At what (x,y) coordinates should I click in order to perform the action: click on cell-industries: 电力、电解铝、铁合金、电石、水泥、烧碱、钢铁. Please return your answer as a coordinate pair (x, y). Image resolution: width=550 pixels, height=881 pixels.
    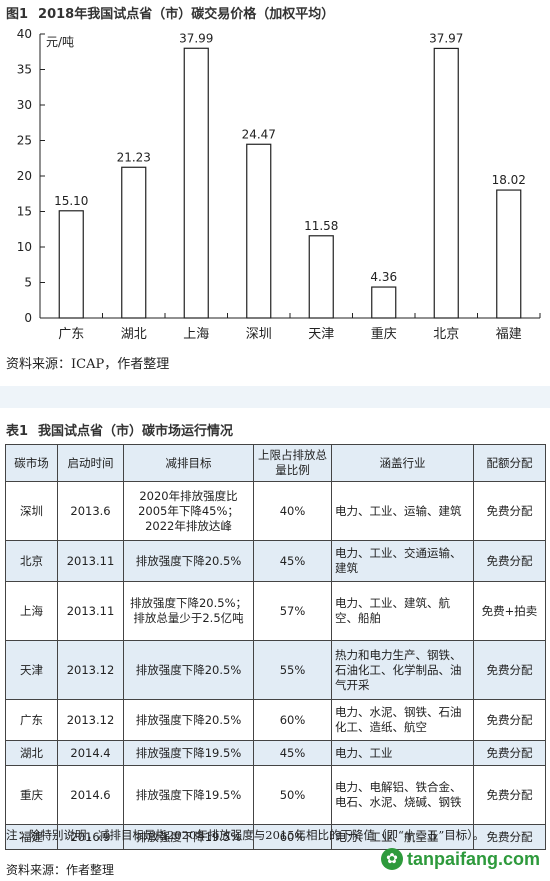
    Looking at the image, I should click on (402, 795).